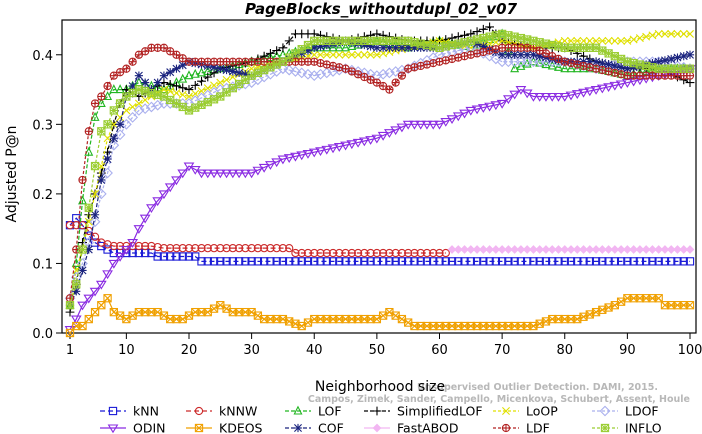 Image resolution: width=702 pixels, height=434 pixels. I want to click on legend-marker-inflo, so click(605, 428).